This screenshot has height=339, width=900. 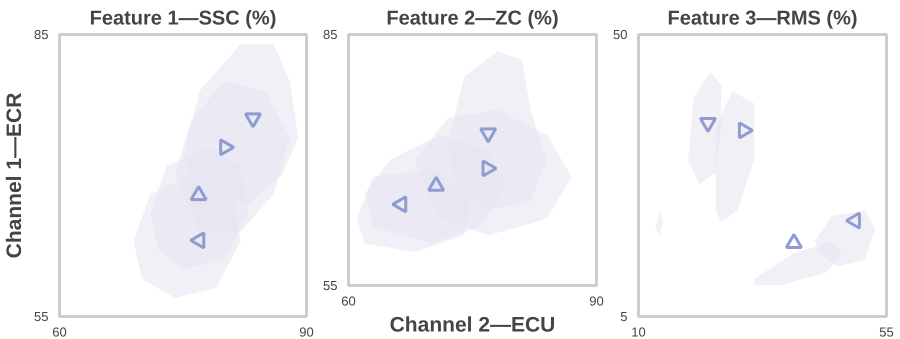 What do you see at coordinates (472, 19) in the screenshot?
I see `chart-title: Feature 2—ZC (%)` at bounding box center [472, 19].